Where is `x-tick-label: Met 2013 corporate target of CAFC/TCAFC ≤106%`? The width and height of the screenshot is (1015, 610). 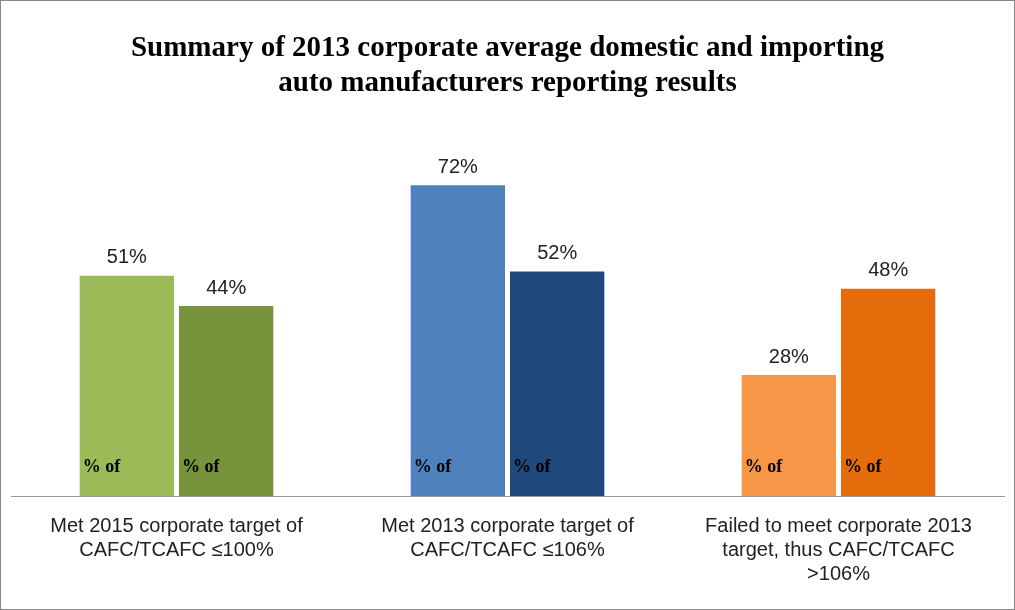
x-tick-label: Met 2013 corporate target of CAFC/TCAFC ≤106% is located at coordinates (508, 536).